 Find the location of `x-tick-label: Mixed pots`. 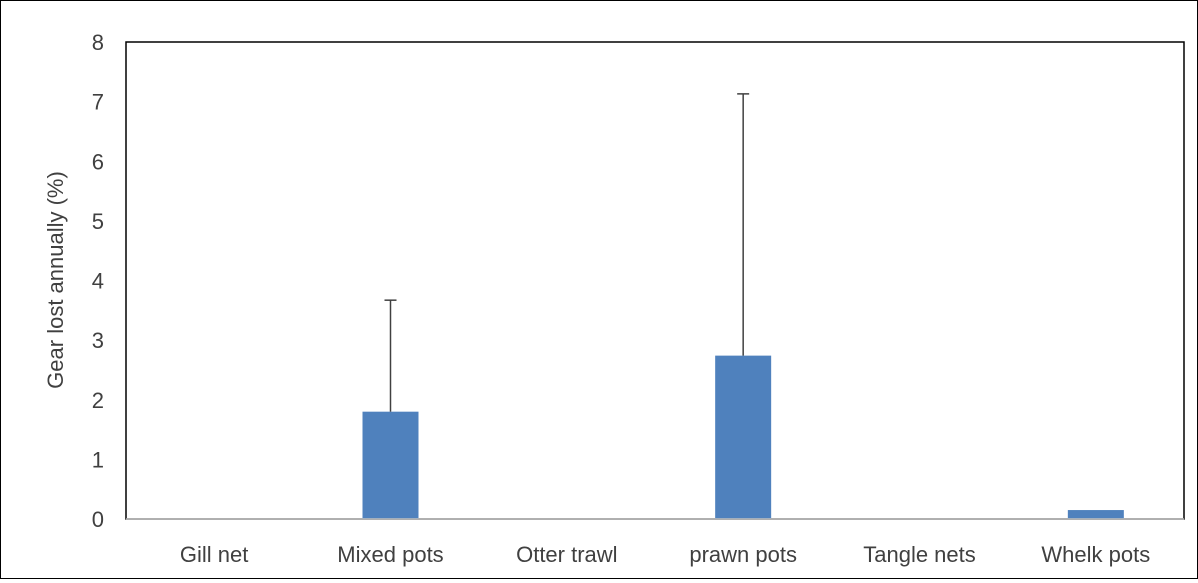

x-tick-label: Mixed pots is located at coordinates (390, 554).